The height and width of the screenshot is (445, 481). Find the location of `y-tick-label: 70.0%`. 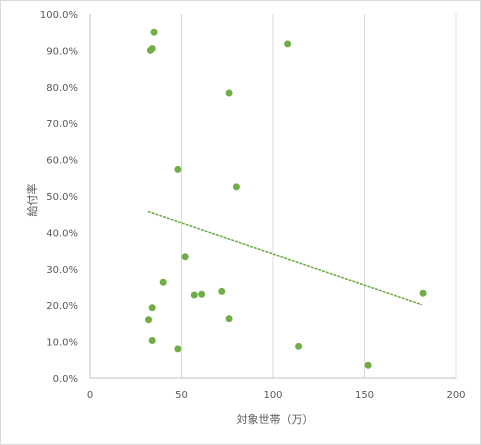

y-tick-label: 70.0% is located at coordinates (62, 124).